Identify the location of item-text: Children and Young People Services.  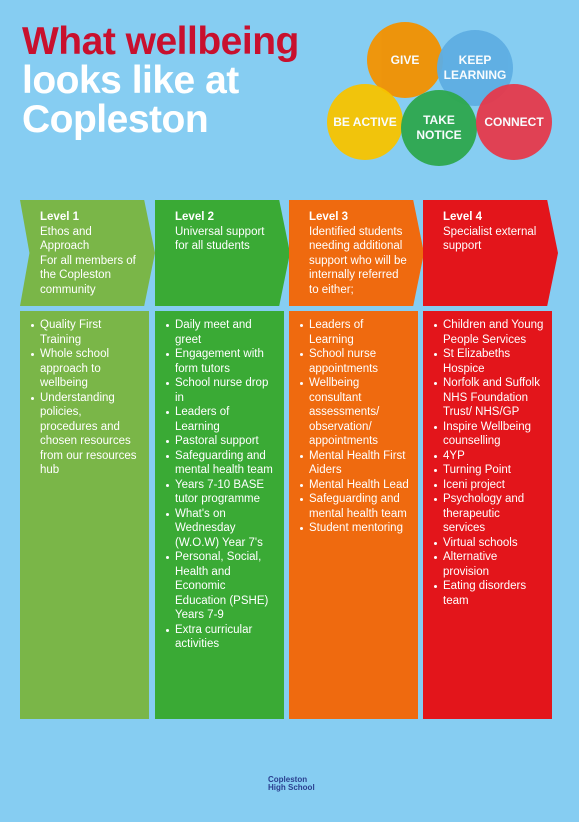
(493, 332).